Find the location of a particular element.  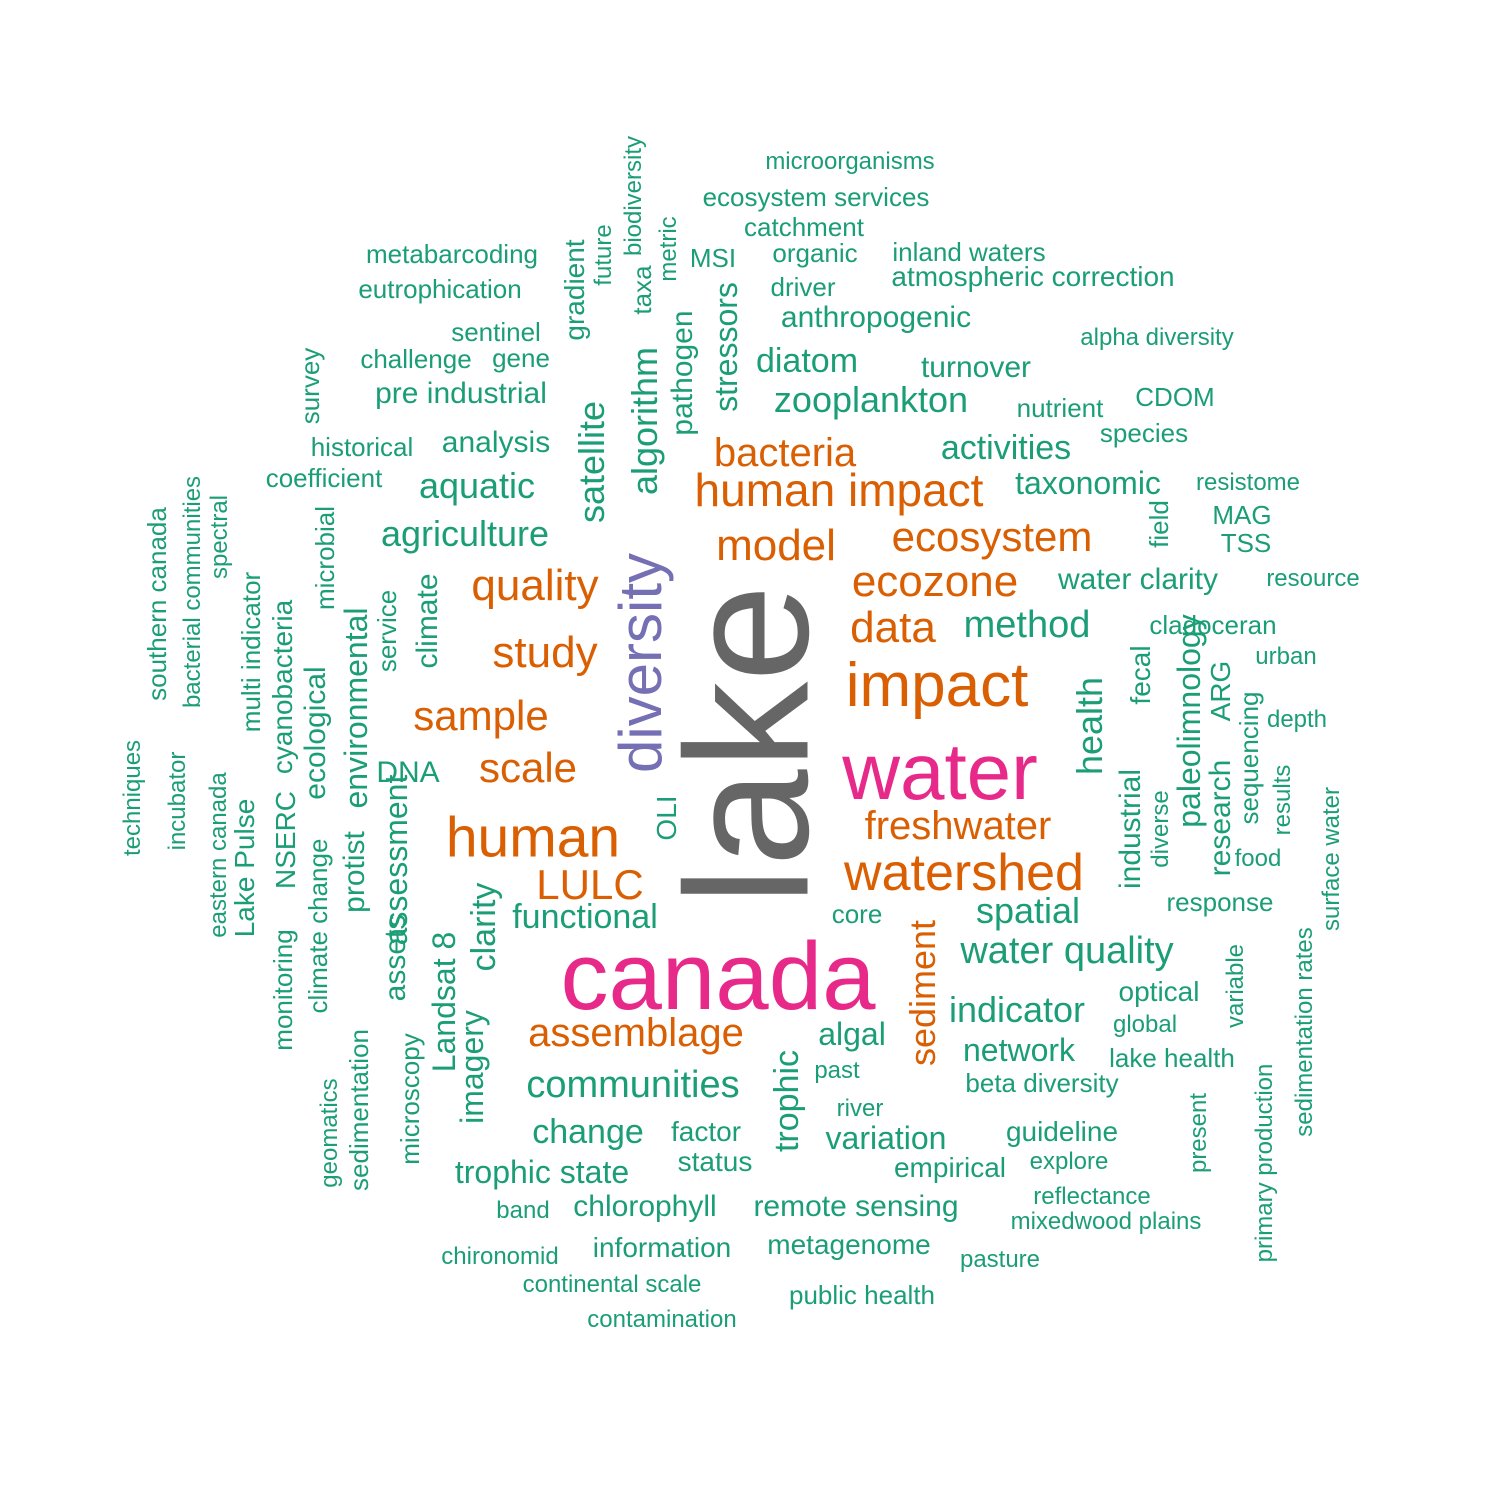

word-public-health: public health is located at coordinates (862, 1295).